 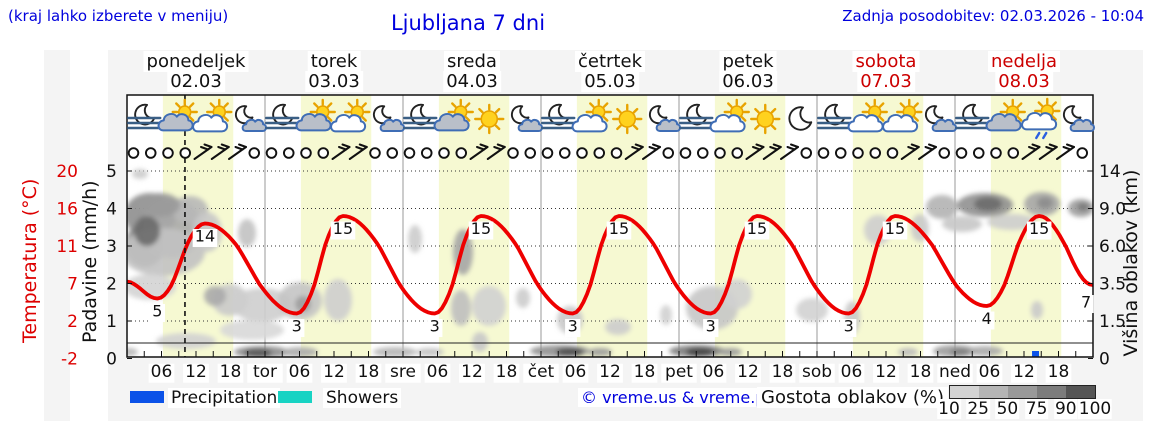 What do you see at coordinates (362, 398) in the screenshot?
I see `showers-label: Showers` at bounding box center [362, 398].